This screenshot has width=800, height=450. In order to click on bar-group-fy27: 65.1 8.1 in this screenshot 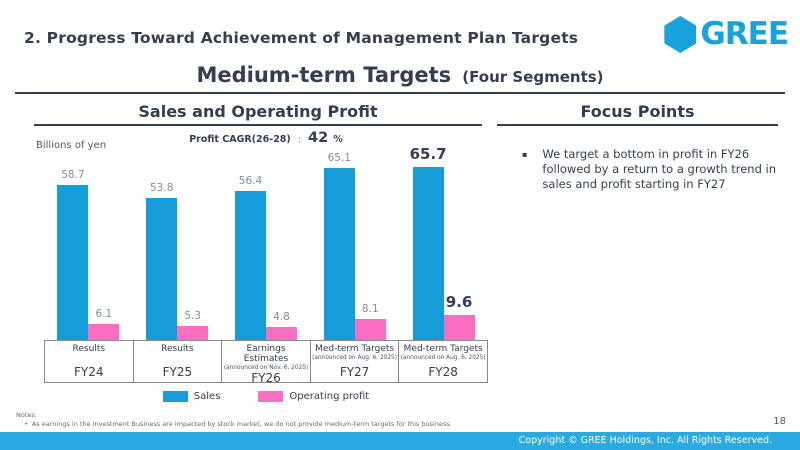, I will do `click(354, 245)`.